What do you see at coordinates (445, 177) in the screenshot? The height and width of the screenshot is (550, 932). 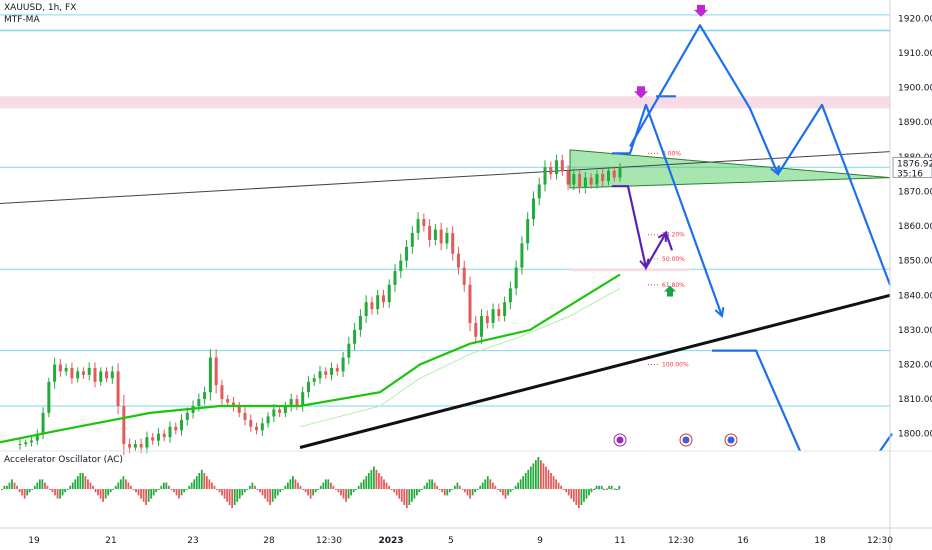 I see `upper-trendline` at bounding box center [445, 177].